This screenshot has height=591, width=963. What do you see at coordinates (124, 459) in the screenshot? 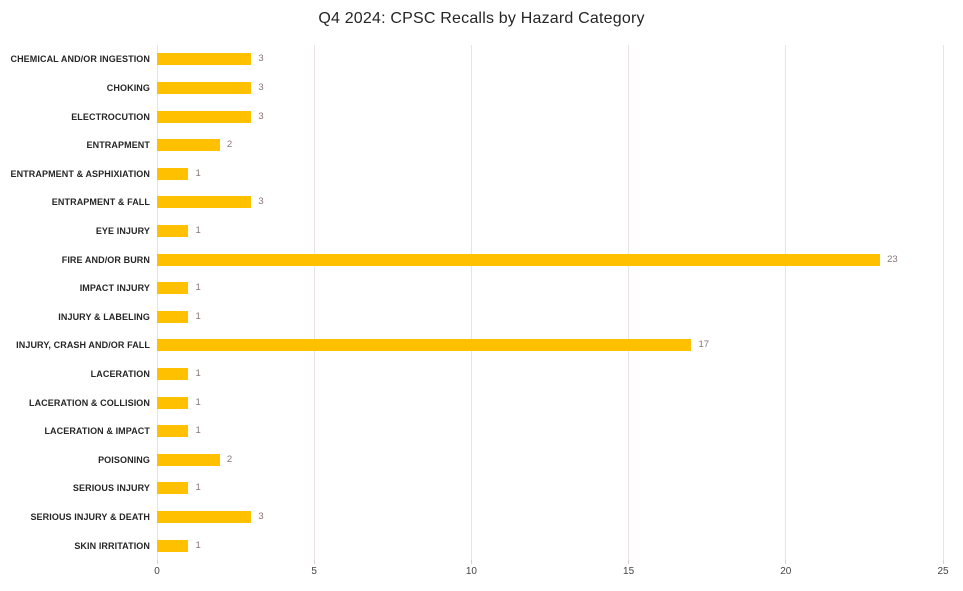
I see `category-label: POISONING` at bounding box center [124, 459].